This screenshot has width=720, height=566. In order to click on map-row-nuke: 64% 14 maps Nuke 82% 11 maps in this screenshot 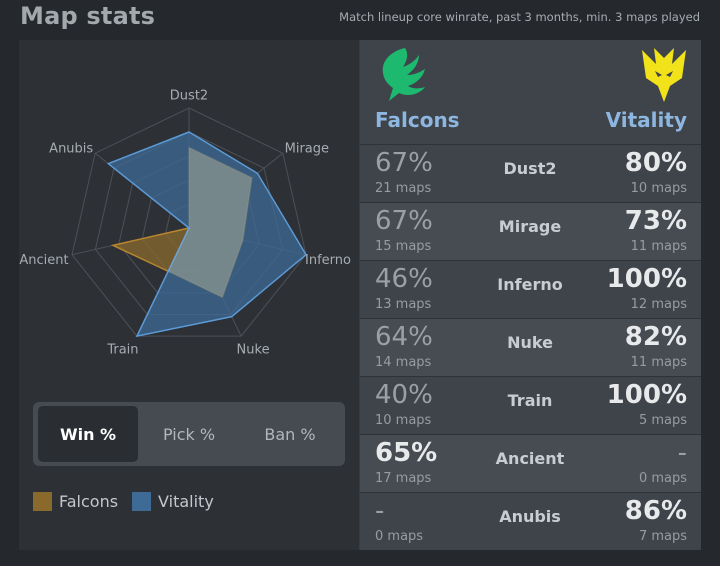, I will do `click(530, 347)`.